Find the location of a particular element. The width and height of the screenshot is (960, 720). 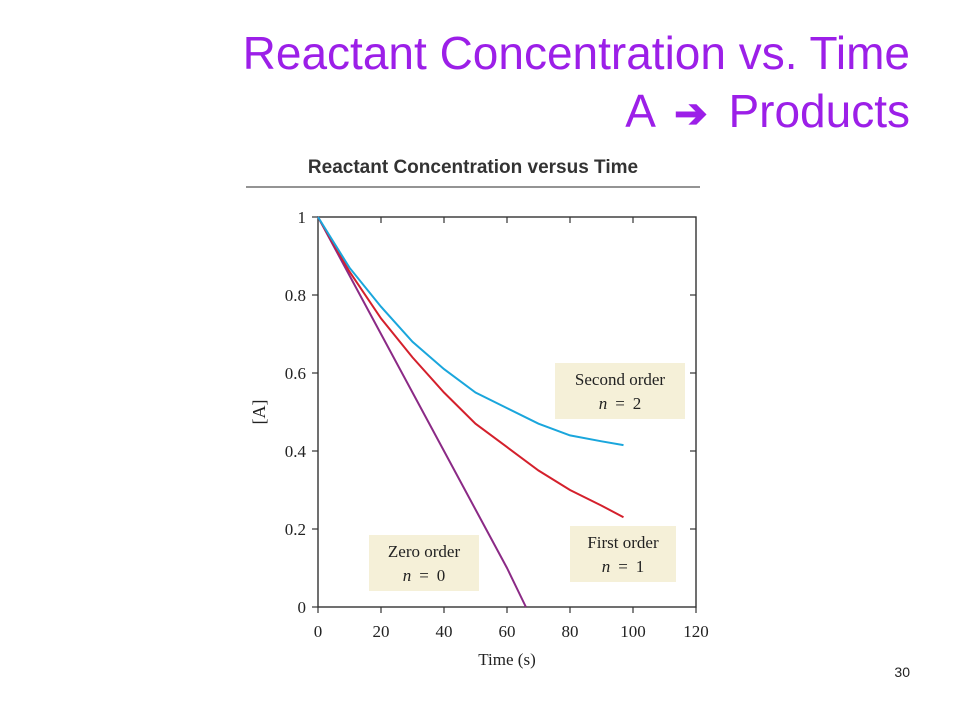

second-order-label-name: Second order is located at coordinates (620, 379).